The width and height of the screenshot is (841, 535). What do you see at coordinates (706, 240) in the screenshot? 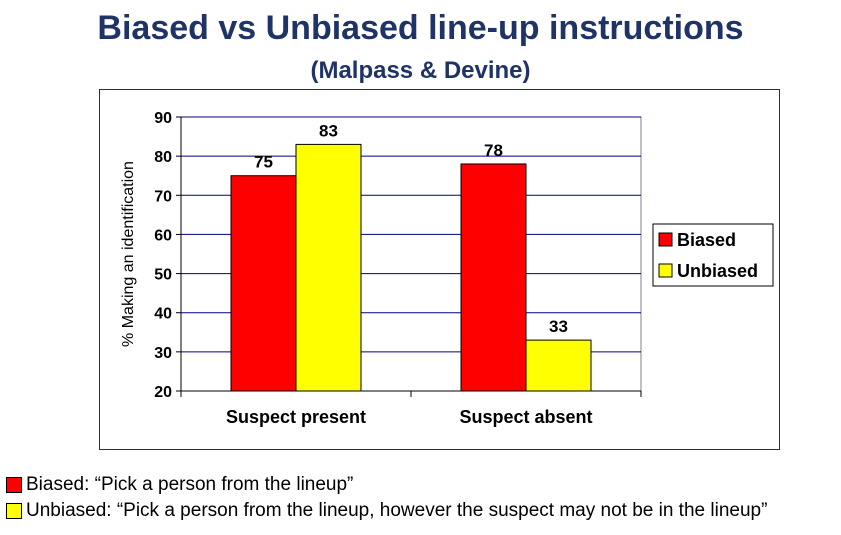
I see `legend-label: Biased` at bounding box center [706, 240].